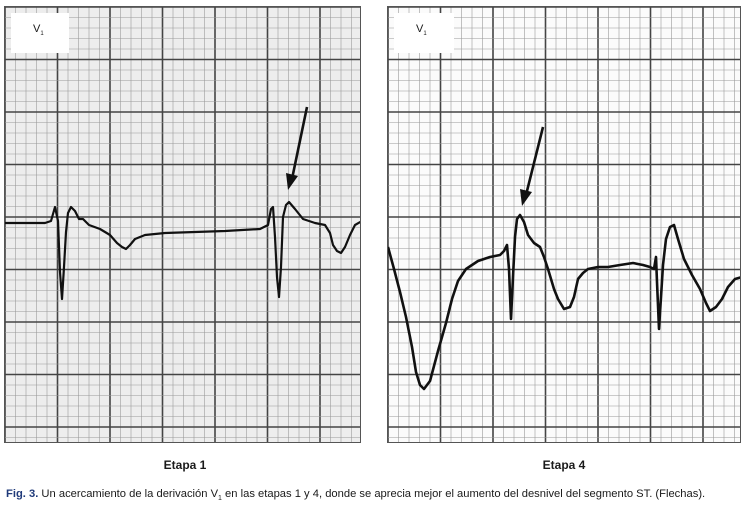 This screenshot has height=521, width=746. Describe the element at coordinates (185, 465) in the screenshot. I see `stage-label-1: Etapa 1` at that location.